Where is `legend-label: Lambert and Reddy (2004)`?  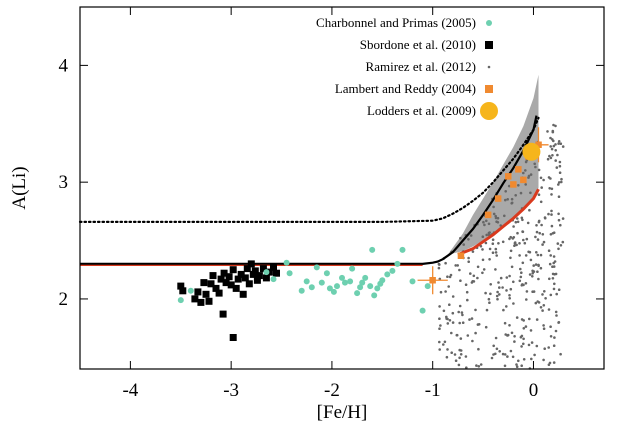
legend-label: Lambert and Reddy (2004) is located at coordinates (405, 88).